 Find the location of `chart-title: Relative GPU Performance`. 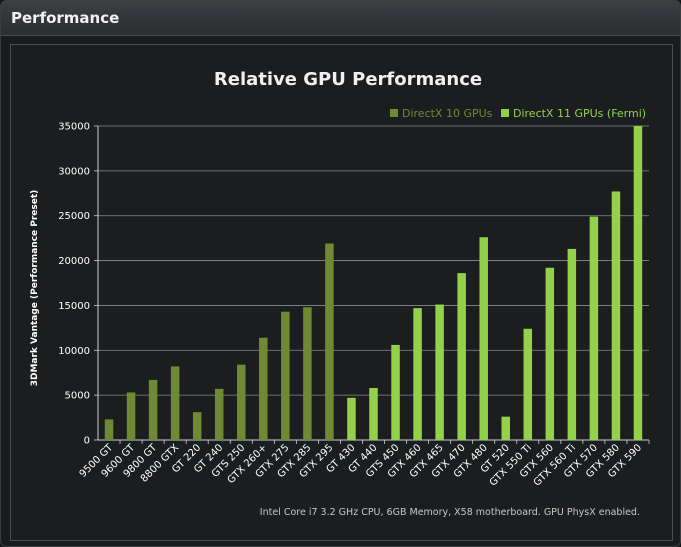

chart-title: Relative GPU Performance is located at coordinates (348, 79).